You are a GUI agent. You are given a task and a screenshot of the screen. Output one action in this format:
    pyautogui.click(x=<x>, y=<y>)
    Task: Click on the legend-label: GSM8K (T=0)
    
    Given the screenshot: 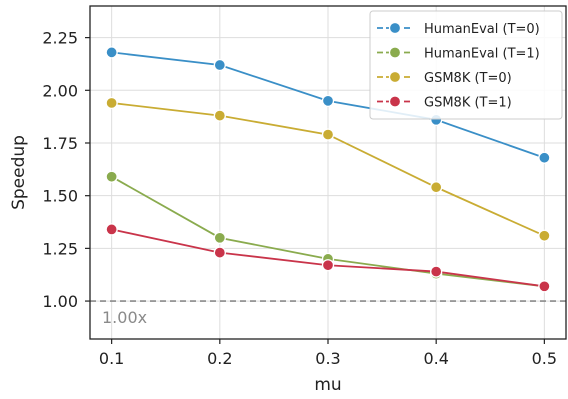 What is the action you would take?
    pyautogui.click(x=468, y=78)
    